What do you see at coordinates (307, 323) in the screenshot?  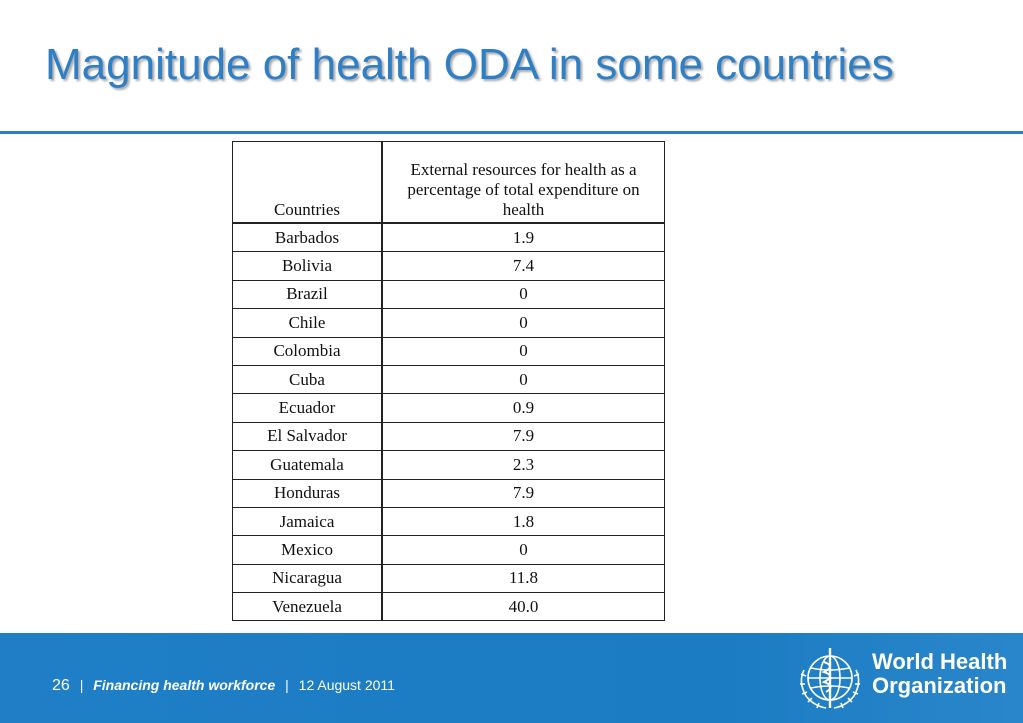 I see `country-cell: Chile` at bounding box center [307, 323].